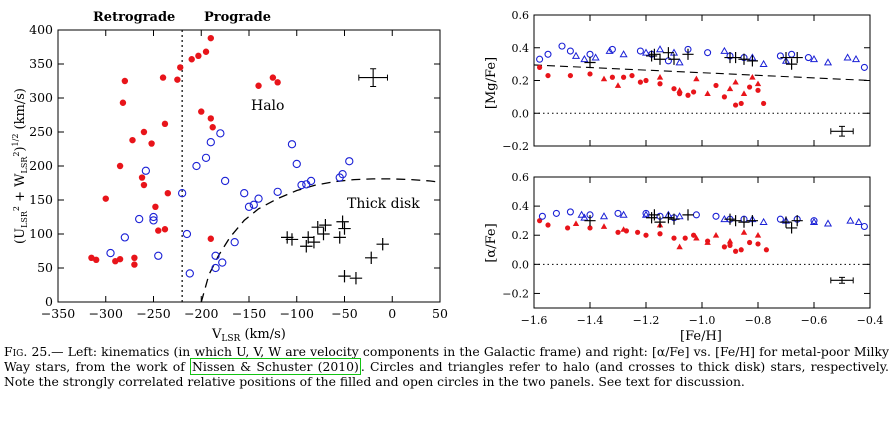  I want to click on rt-error-bar-caps, so click(842, 131).